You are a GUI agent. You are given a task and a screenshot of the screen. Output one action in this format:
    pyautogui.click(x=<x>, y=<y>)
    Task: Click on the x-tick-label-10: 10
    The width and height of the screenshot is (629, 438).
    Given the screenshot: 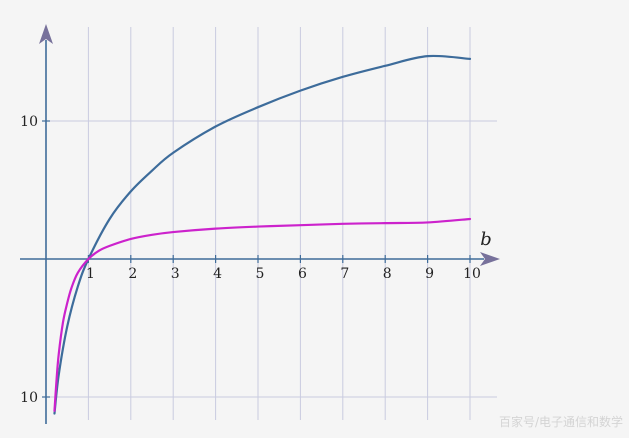 What is the action you would take?
    pyautogui.click(x=472, y=274)
    